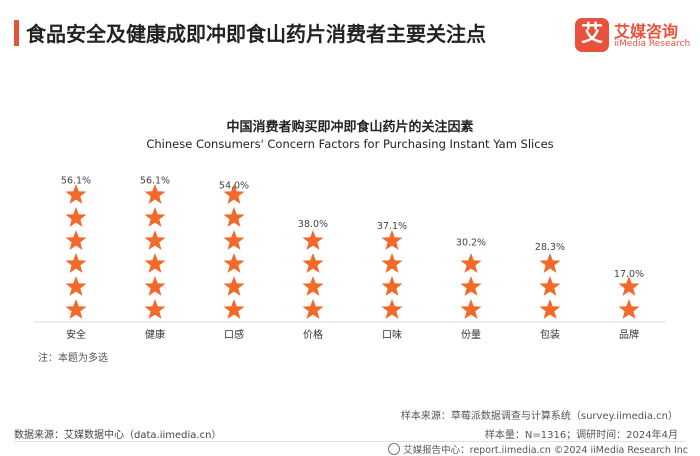 The width and height of the screenshot is (700, 456). I want to click on category-label: 口感, so click(234, 334).